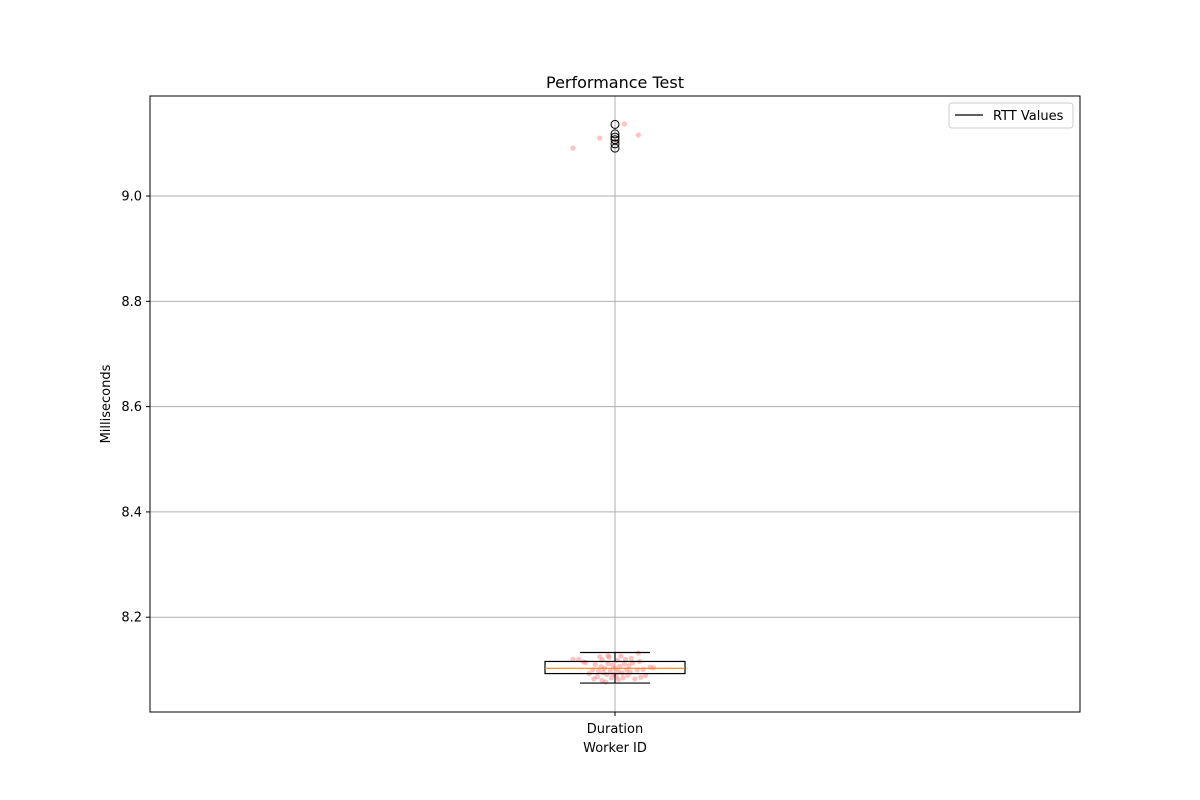 The height and width of the screenshot is (800, 1200). I want to click on x-tick-label: Duration, so click(615, 729).